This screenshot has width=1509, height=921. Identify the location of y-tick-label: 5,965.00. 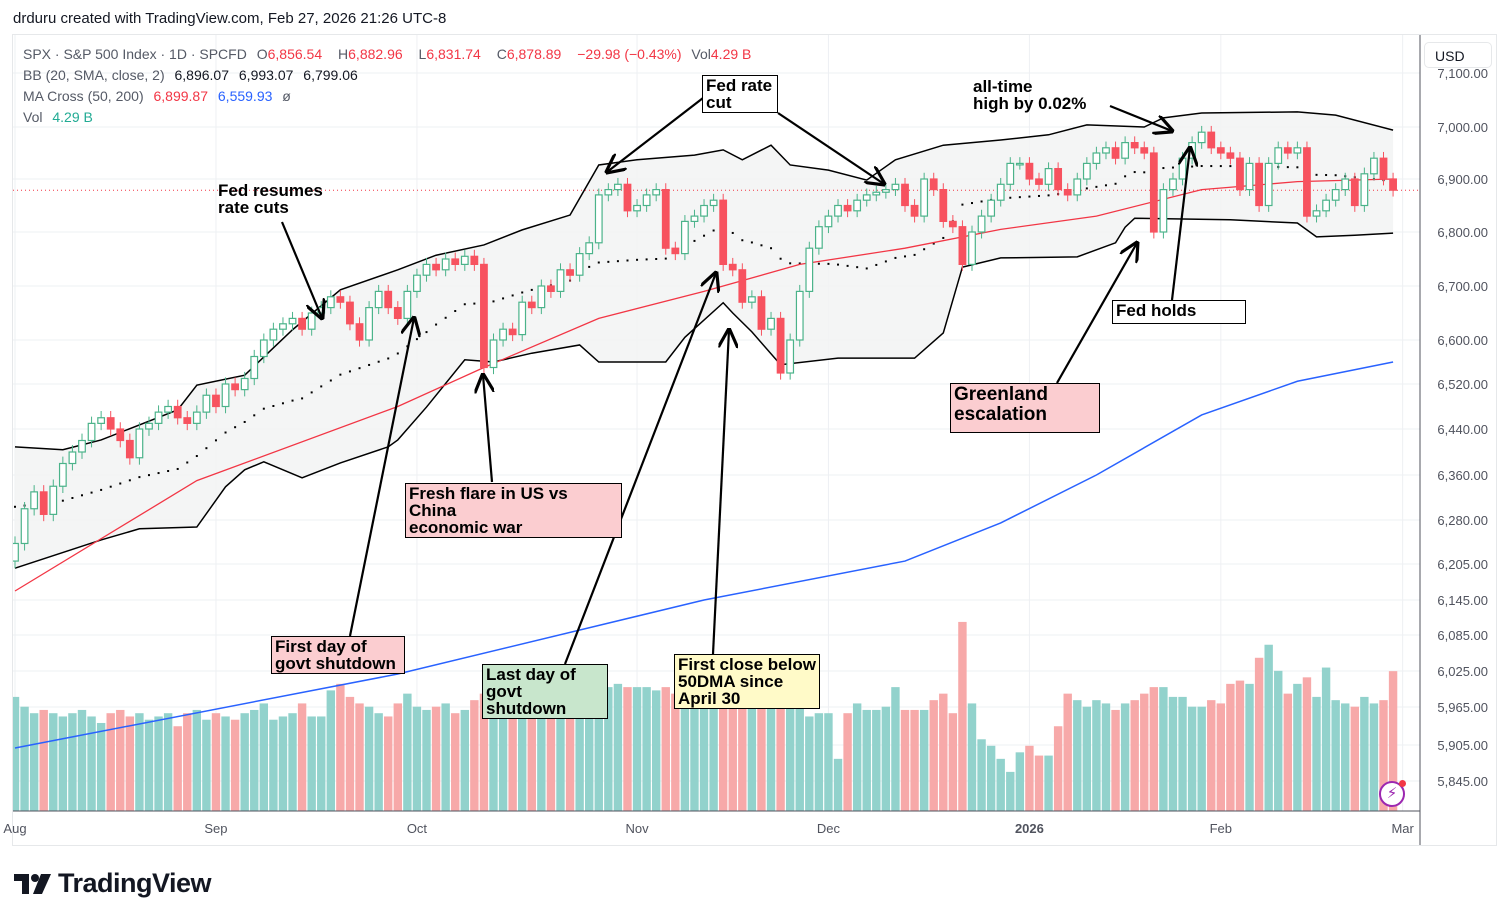
(1462, 707).